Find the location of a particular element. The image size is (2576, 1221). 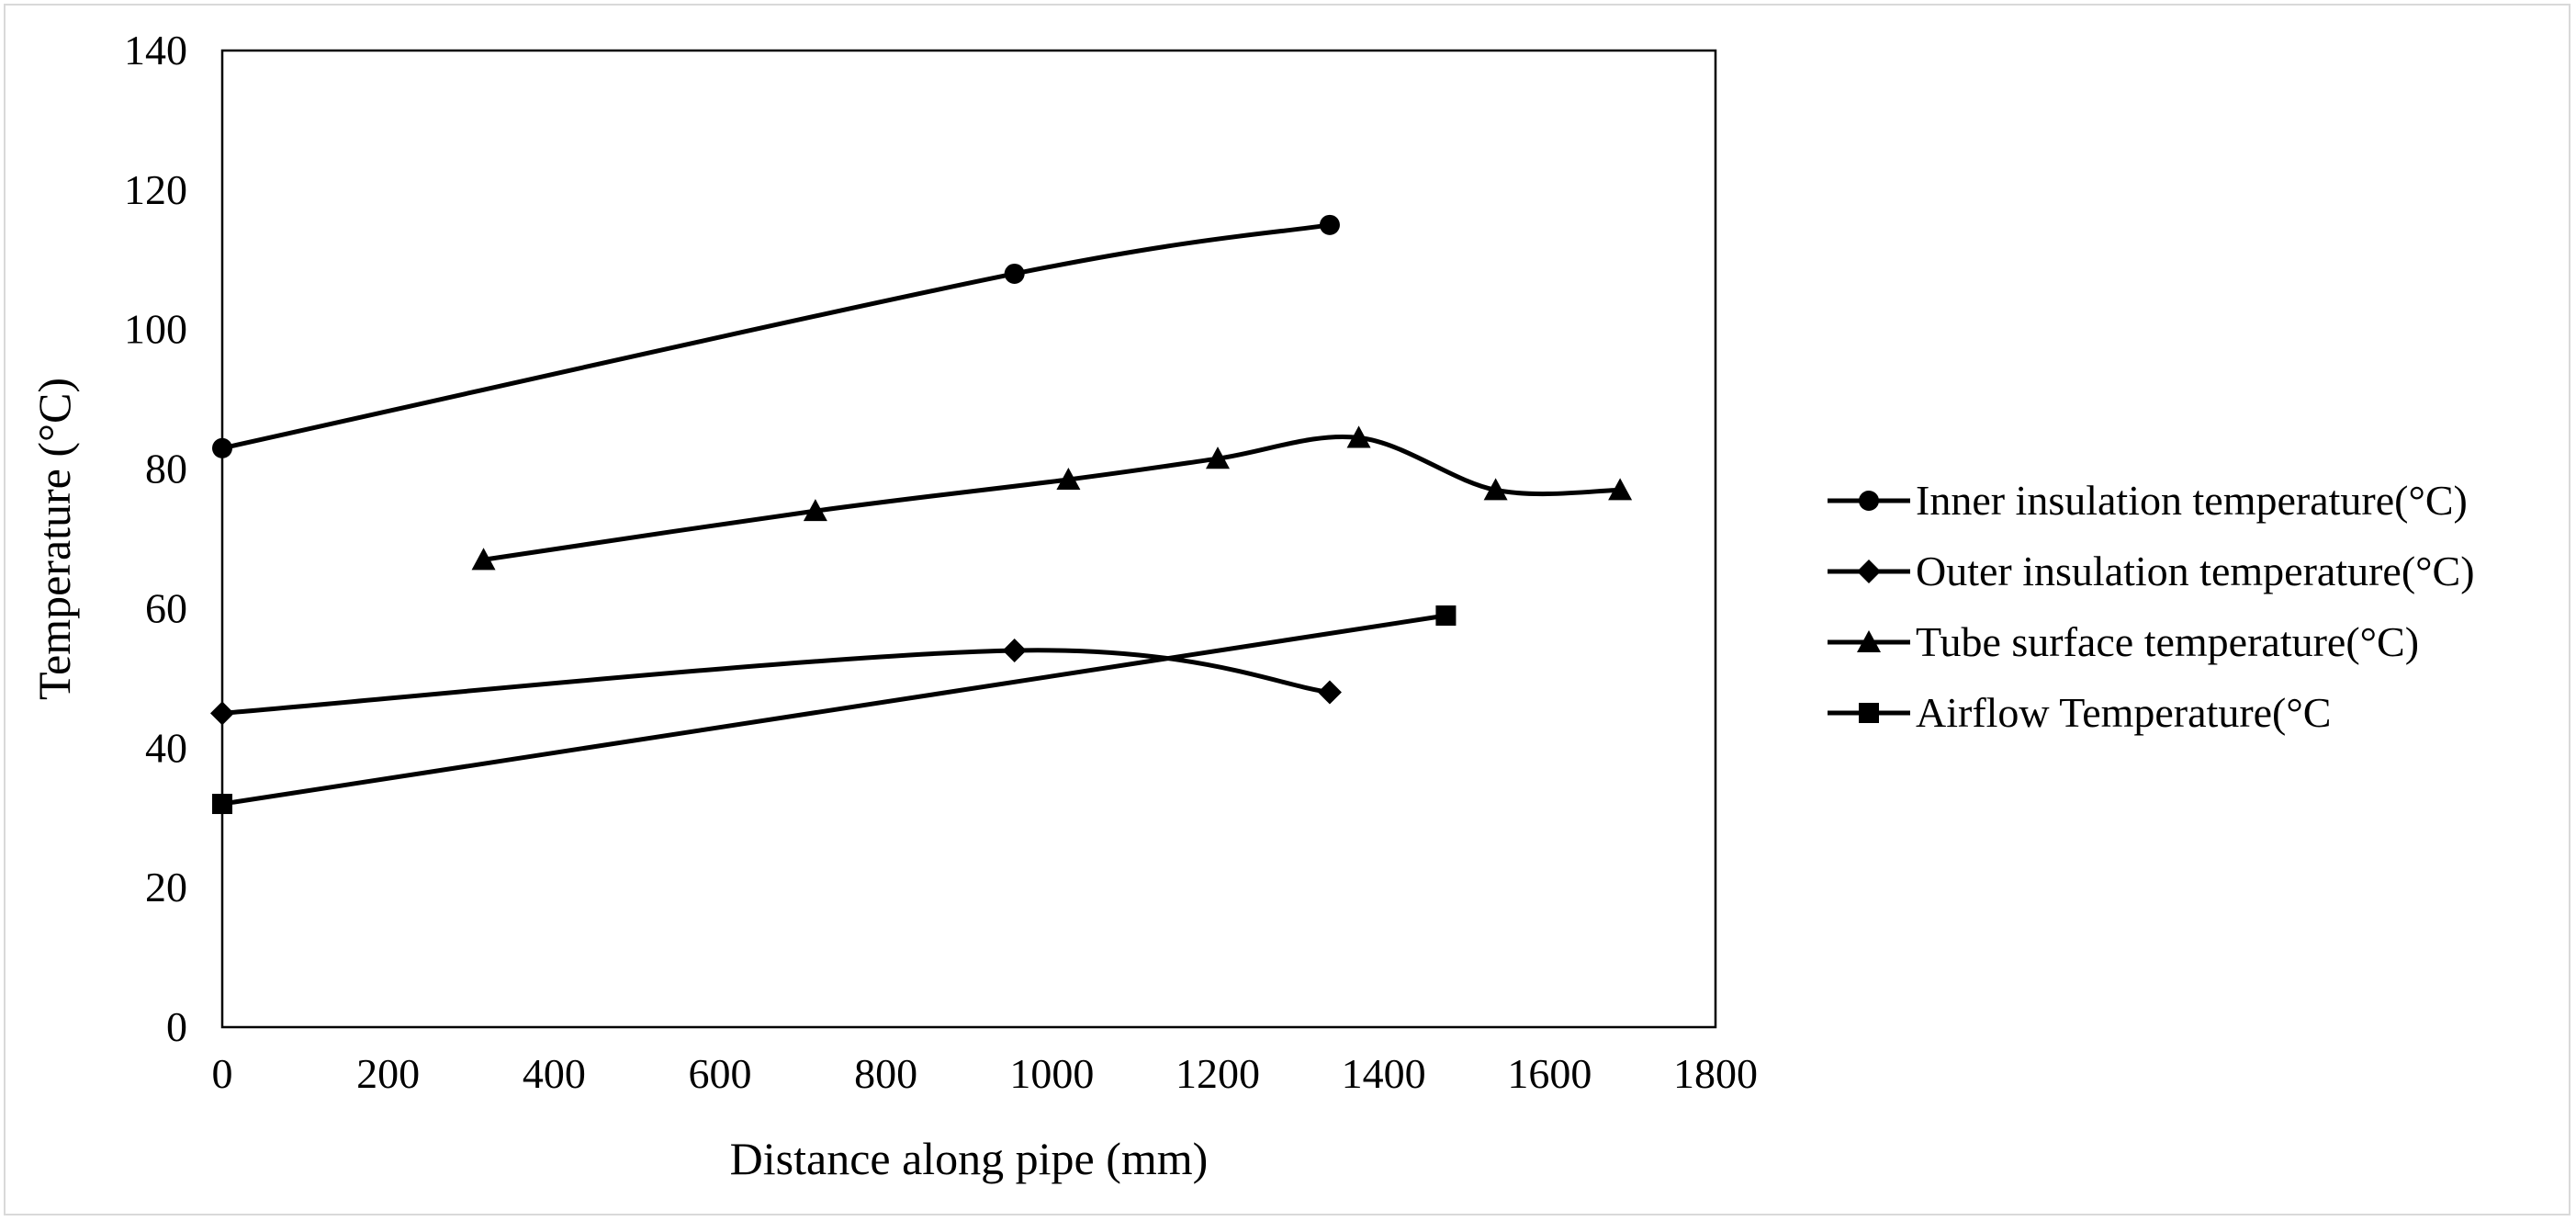

legend-item: Inner insulation temperature(°C) is located at coordinates (2148, 501).